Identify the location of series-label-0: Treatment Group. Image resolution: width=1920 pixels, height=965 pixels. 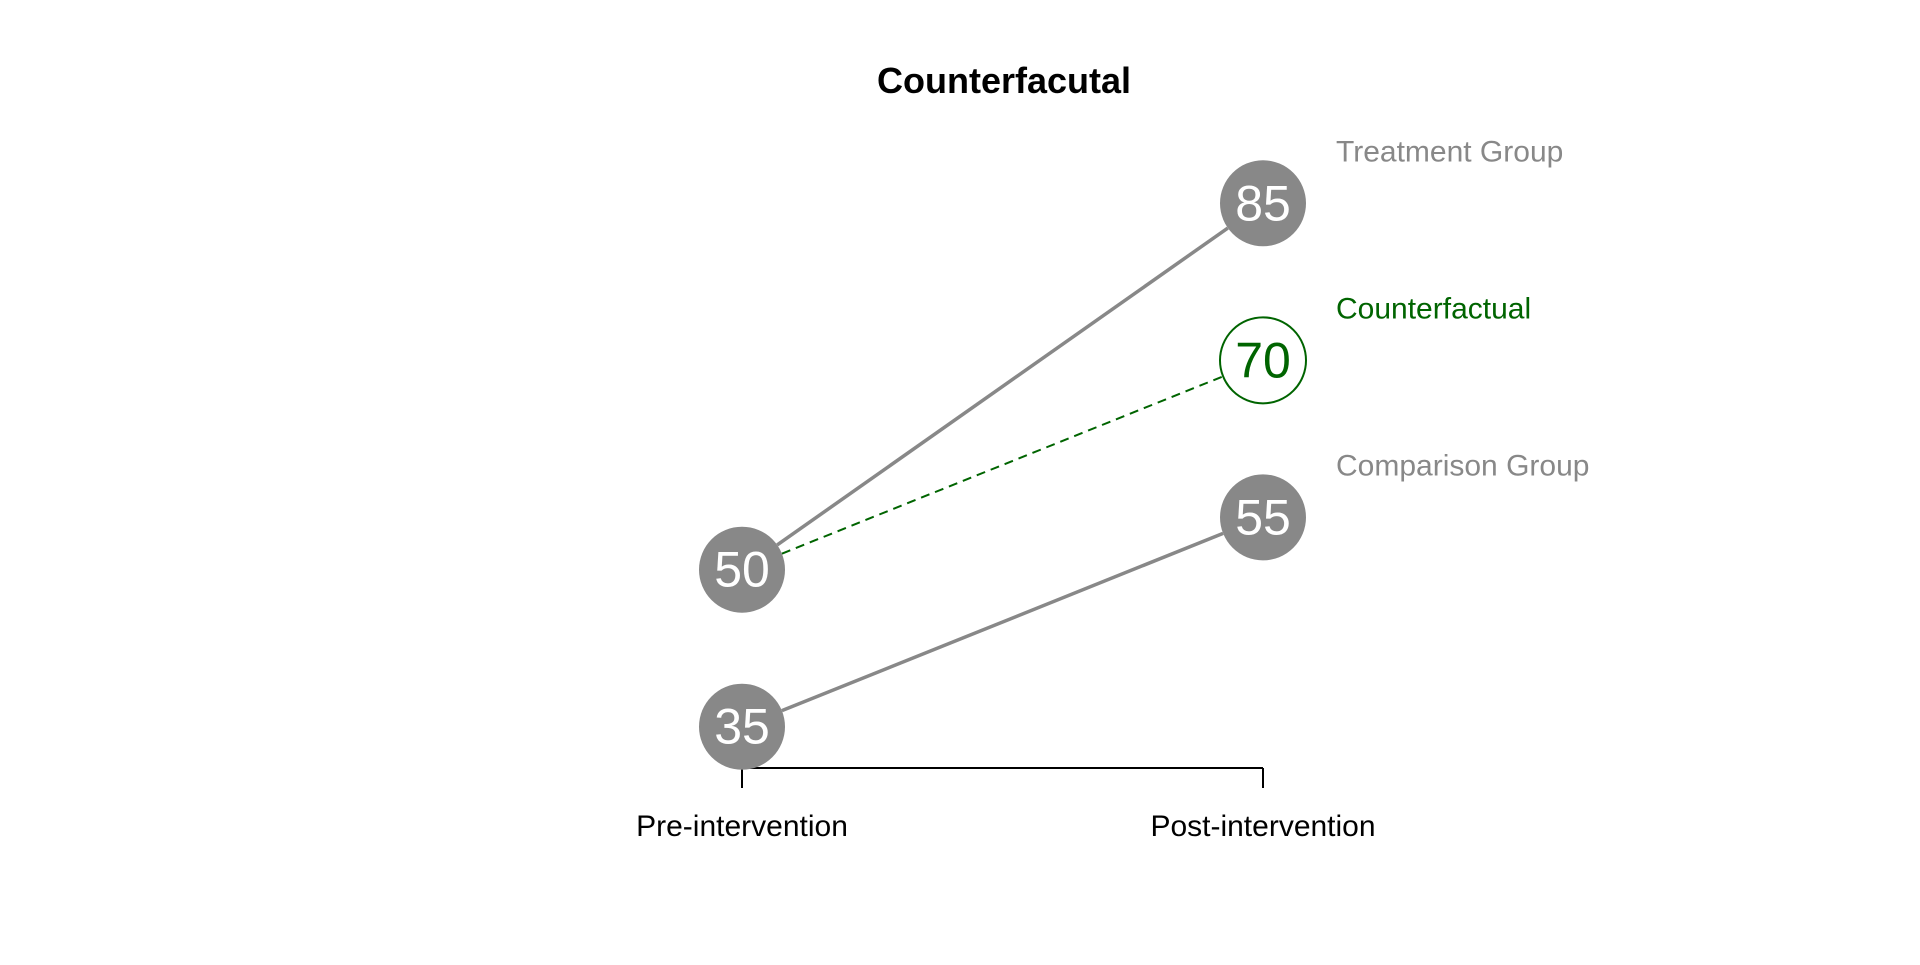
(1449, 151).